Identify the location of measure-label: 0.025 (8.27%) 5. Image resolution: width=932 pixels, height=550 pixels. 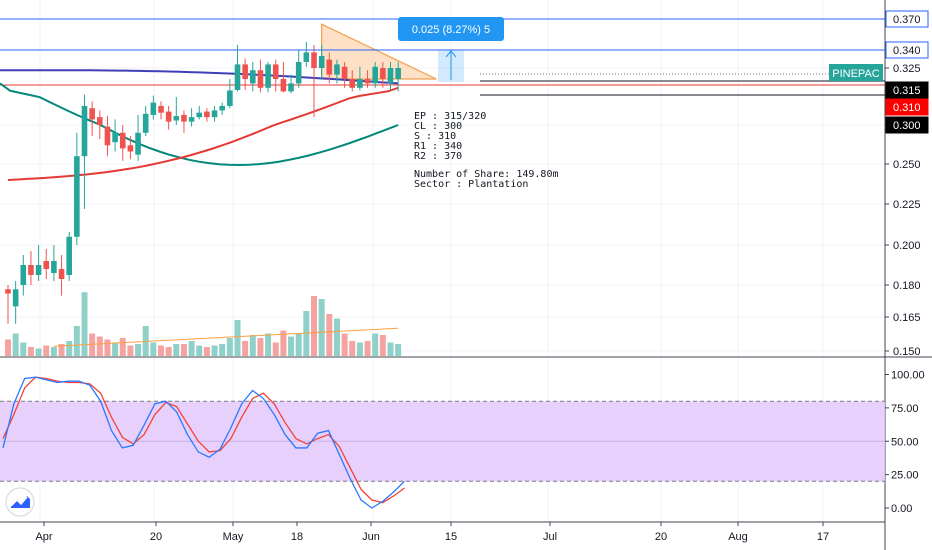
(451, 29).